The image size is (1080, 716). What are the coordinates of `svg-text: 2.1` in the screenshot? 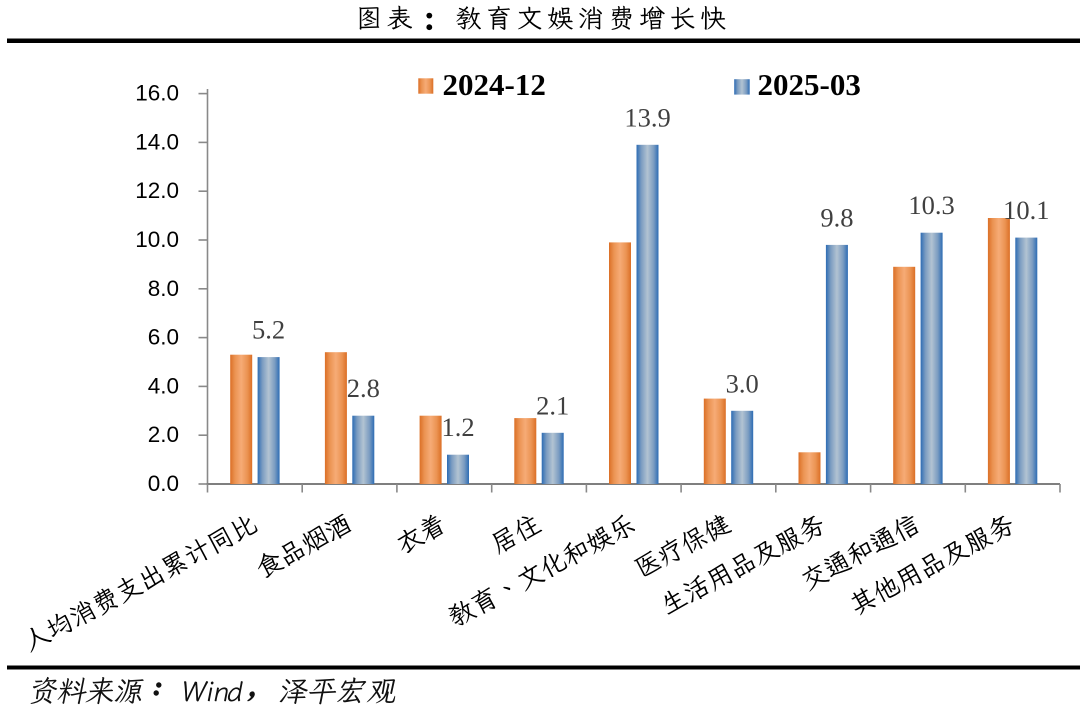 It's located at (552, 405).